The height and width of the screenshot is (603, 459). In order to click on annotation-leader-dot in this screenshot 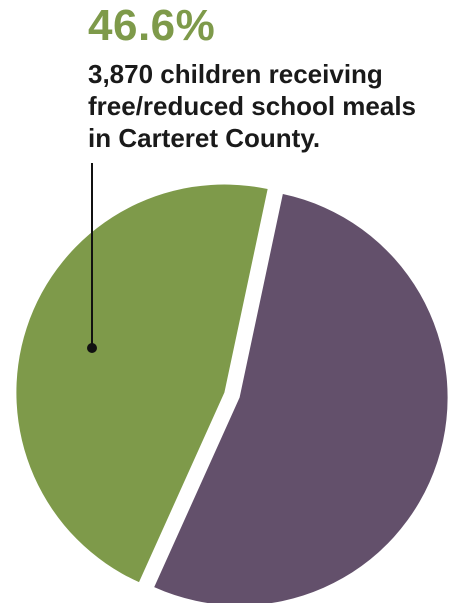, I will do `click(92, 348)`.